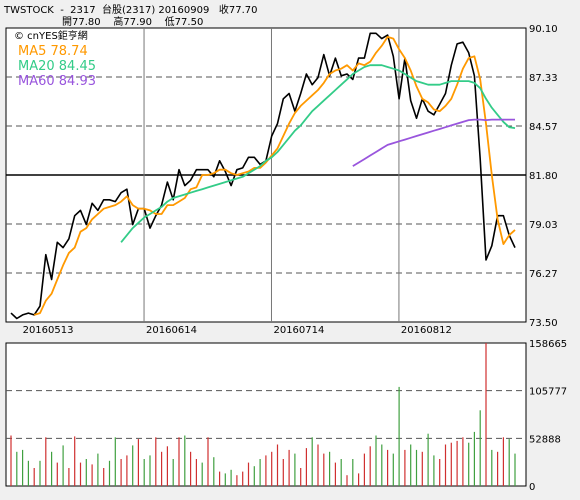 The width and height of the screenshot is (580, 500). Describe the element at coordinates (543, 274) in the screenshot. I see `price-y-tick-label: 76.27` at that location.